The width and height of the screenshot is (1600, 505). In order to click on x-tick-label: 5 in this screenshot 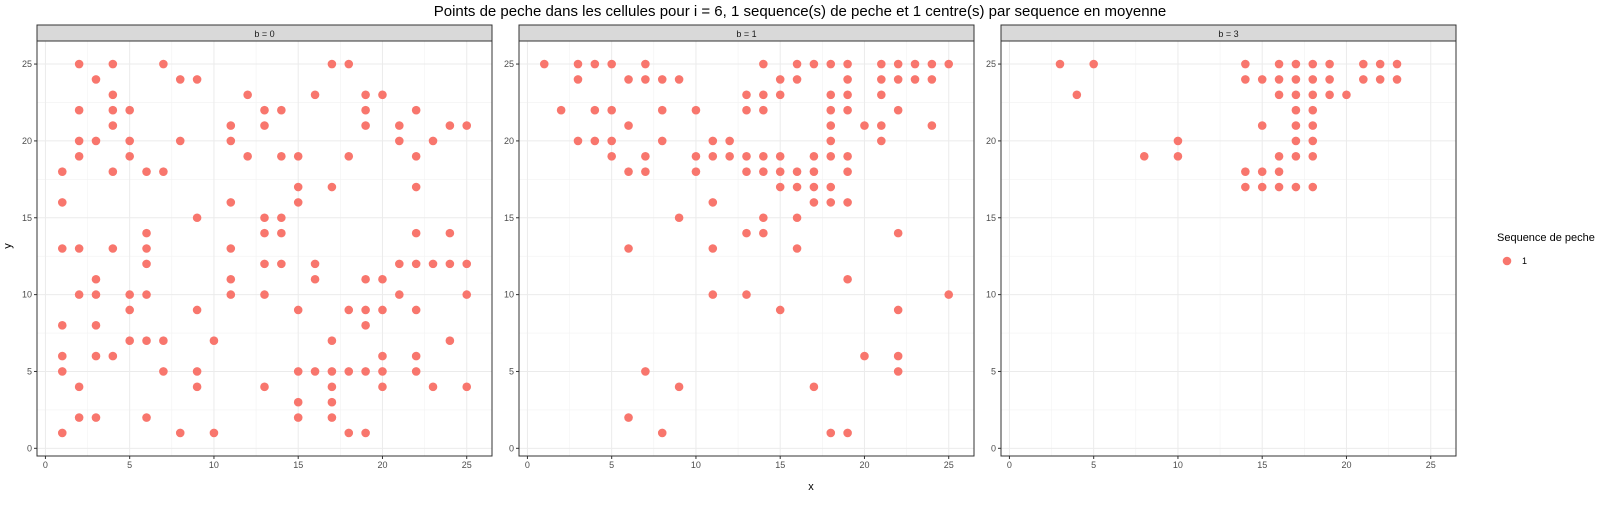, I will do `click(611, 465)`.